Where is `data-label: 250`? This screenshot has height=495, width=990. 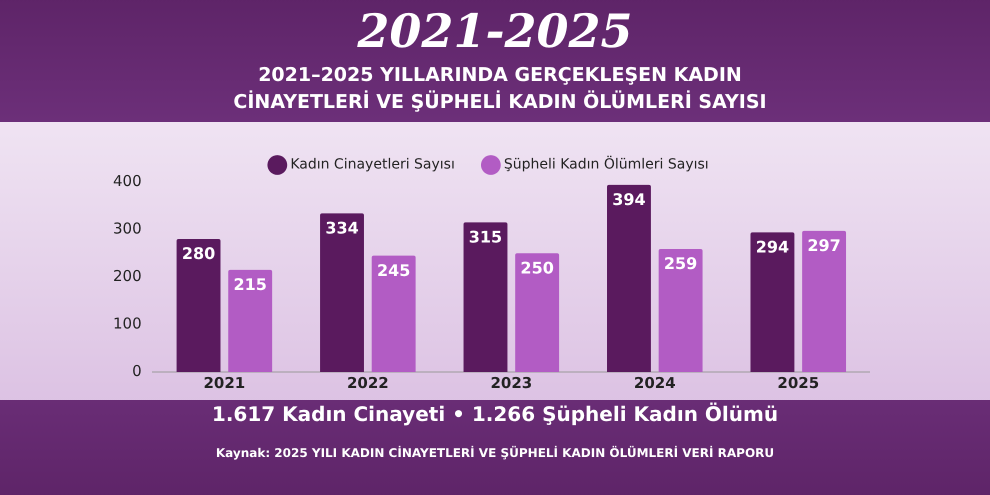 data-label: 250 is located at coordinates (537, 268).